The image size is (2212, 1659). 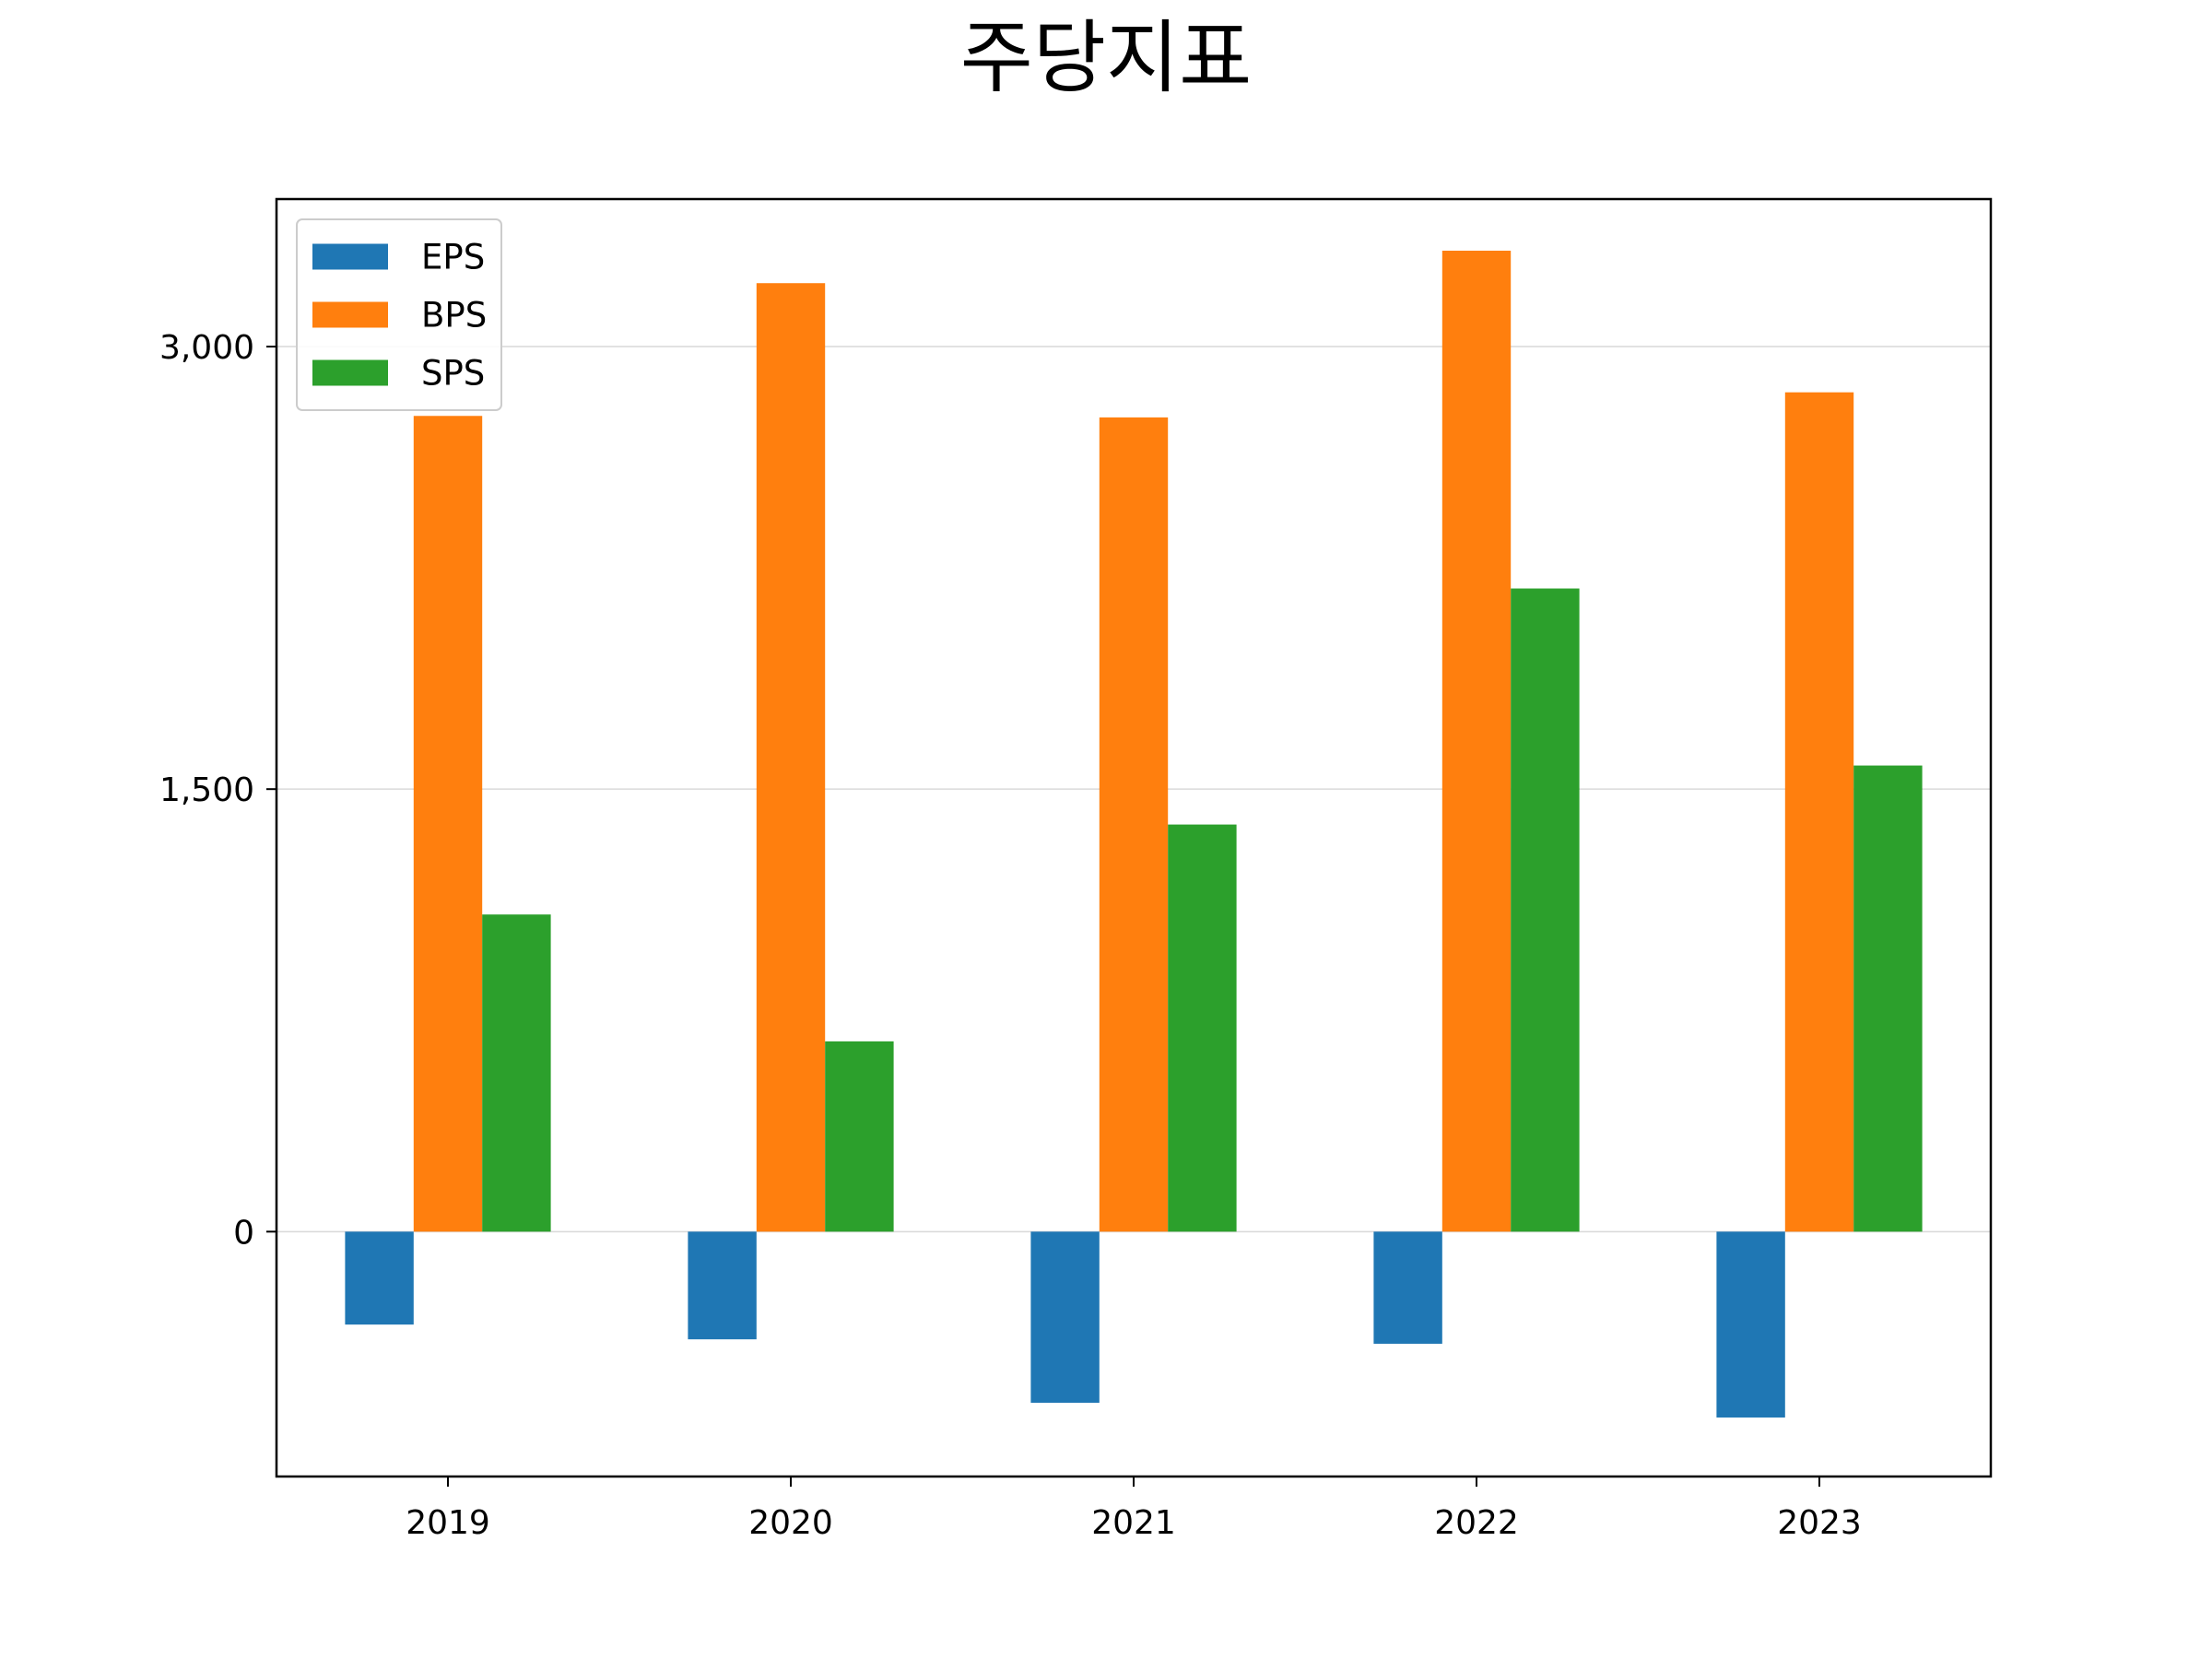 I want to click on legend-label-bps: BPS, so click(x=454, y=315).